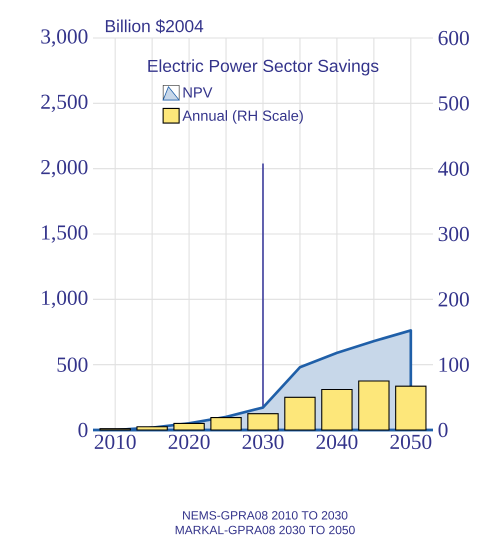  Describe the element at coordinates (453, 299) in the screenshot. I see `y2-tick-label: 200` at that location.